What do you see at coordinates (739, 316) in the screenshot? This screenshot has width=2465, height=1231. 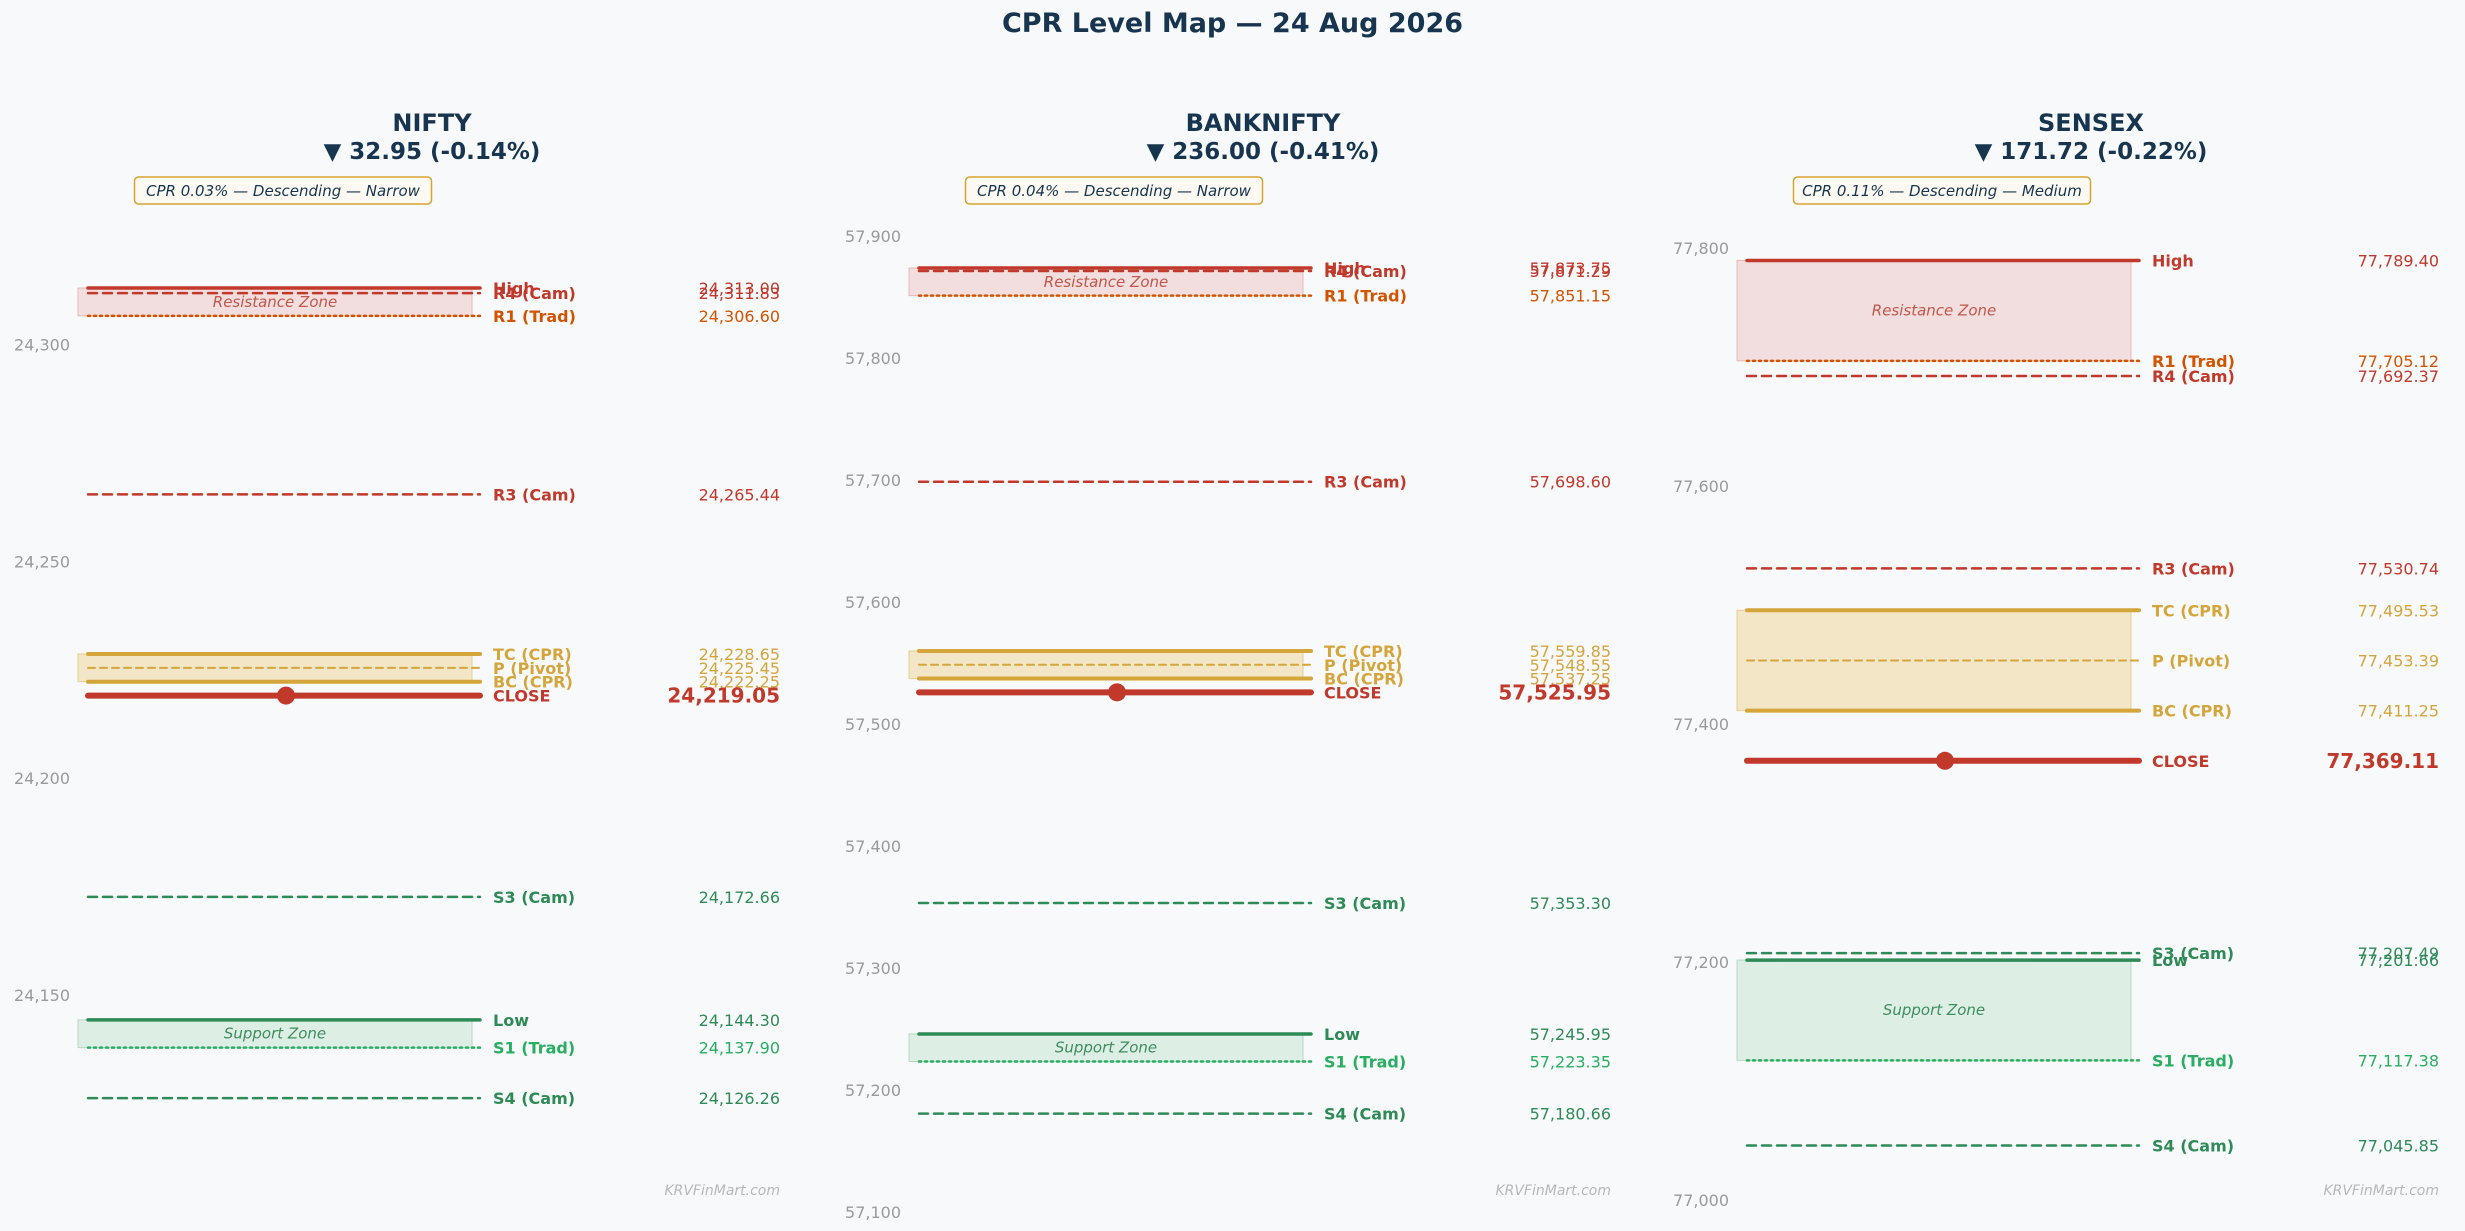 I see `level-value-r1-trad: 24,306.60` at bounding box center [739, 316].